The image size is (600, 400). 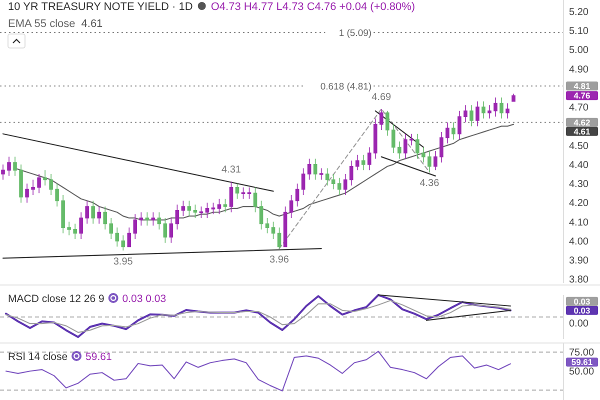 What do you see at coordinates (579, 324) in the screenshot?
I see `ref-line-label: 0.00` at bounding box center [579, 324].